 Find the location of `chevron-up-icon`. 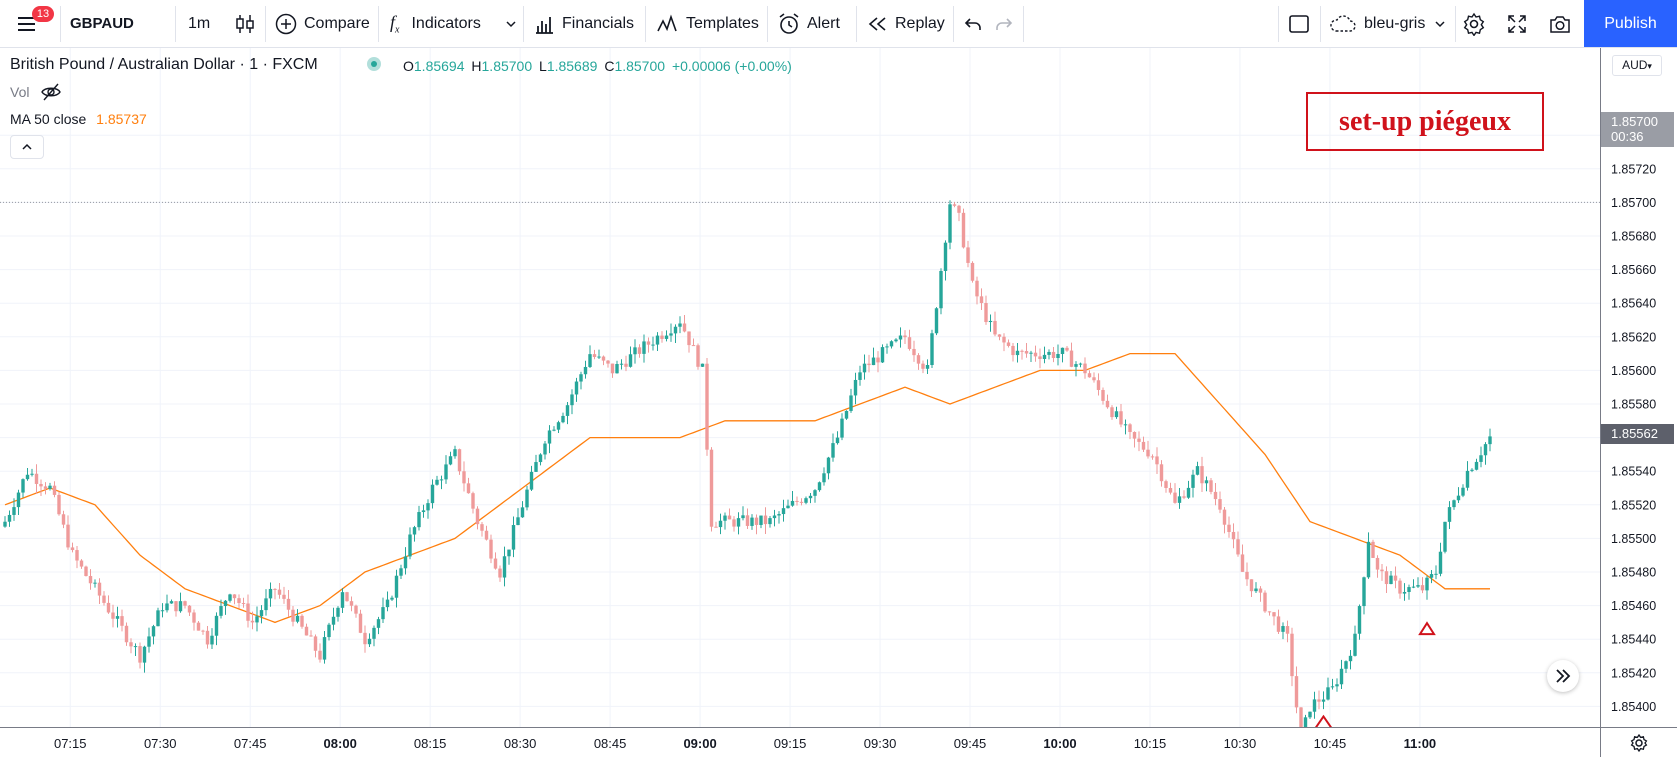

chevron-up-icon is located at coordinates (27, 146).